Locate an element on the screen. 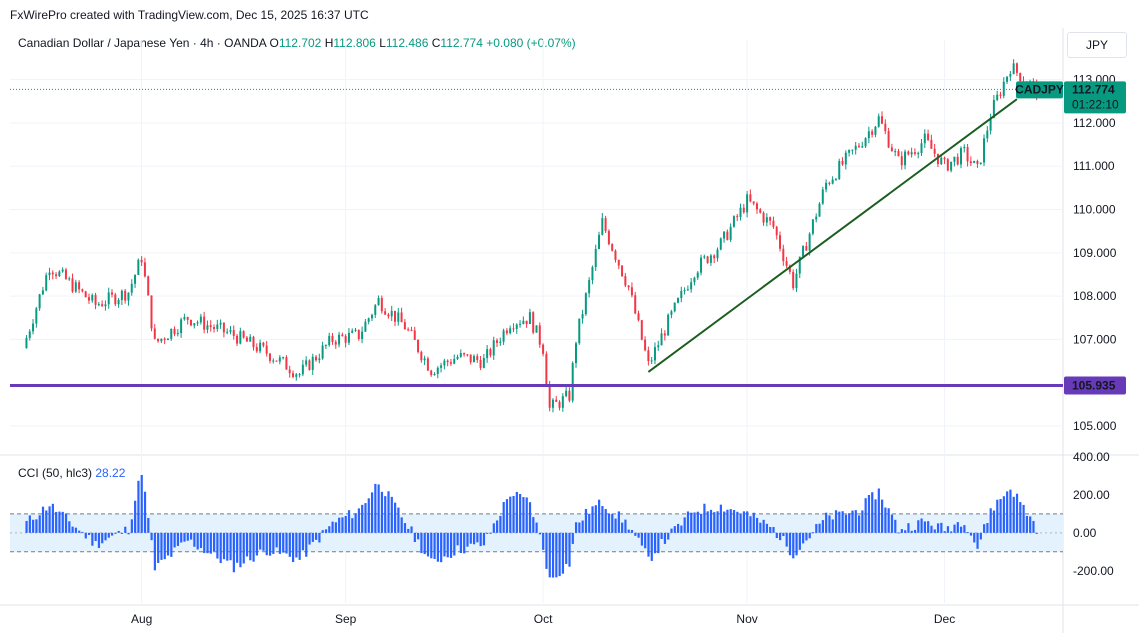  price-tick-label: 110.000 is located at coordinates (1094, 210).